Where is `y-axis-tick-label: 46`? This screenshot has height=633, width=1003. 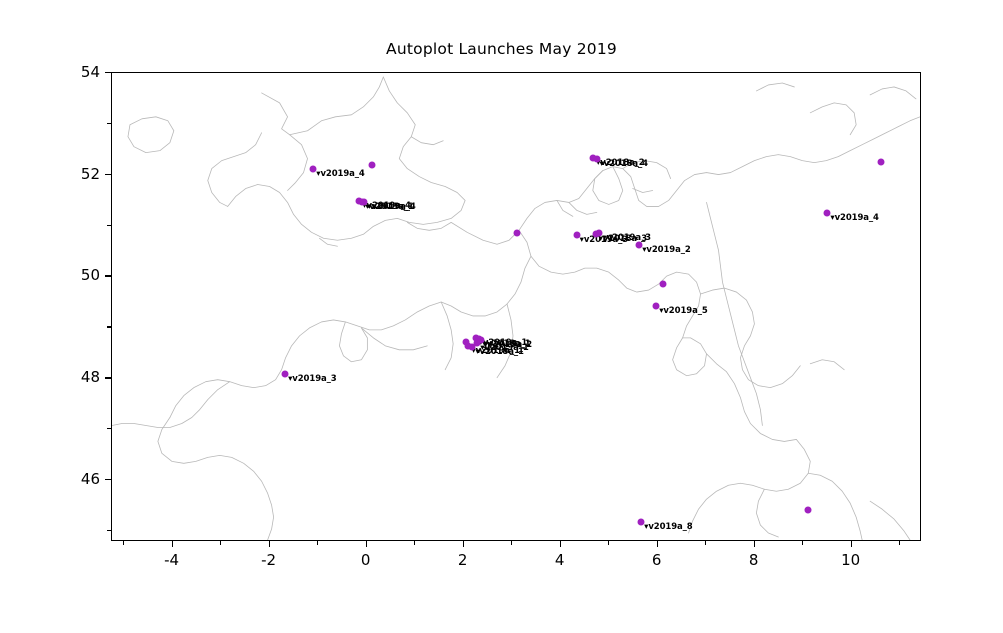
y-axis-tick-label: 46 is located at coordinates (90, 478).